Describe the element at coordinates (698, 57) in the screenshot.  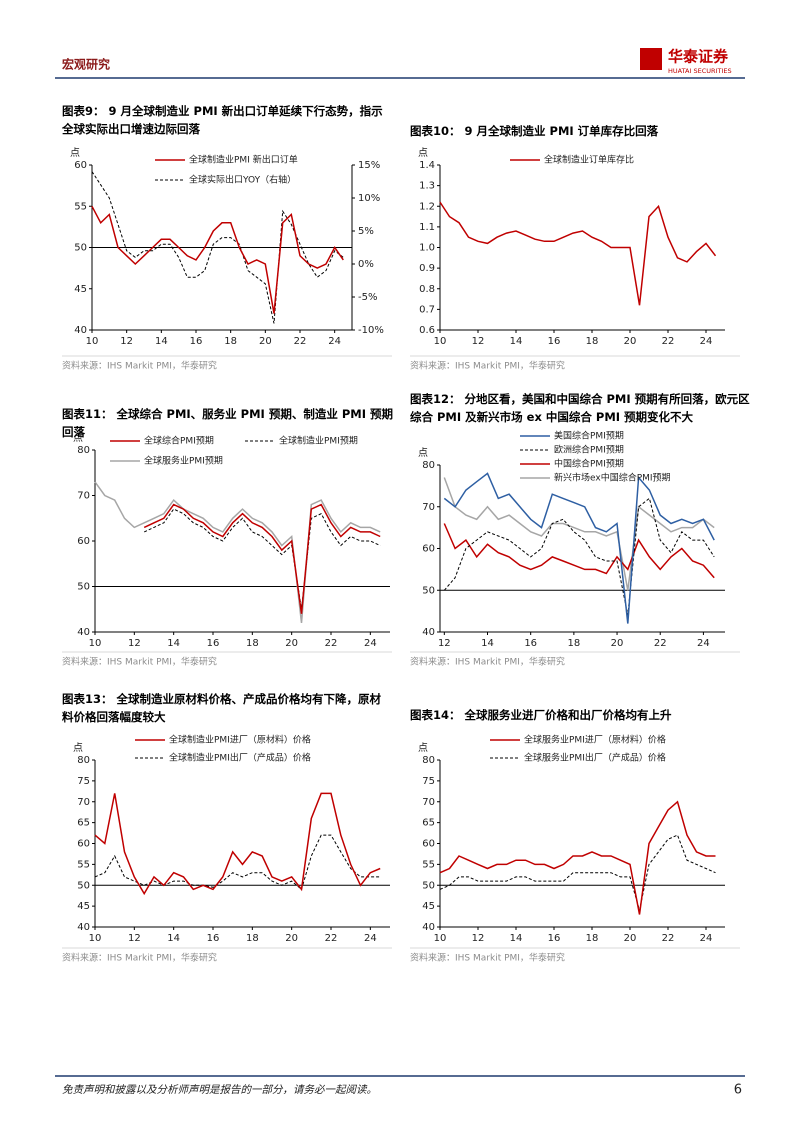
I see `logo-text: 华泰证券` at that location.